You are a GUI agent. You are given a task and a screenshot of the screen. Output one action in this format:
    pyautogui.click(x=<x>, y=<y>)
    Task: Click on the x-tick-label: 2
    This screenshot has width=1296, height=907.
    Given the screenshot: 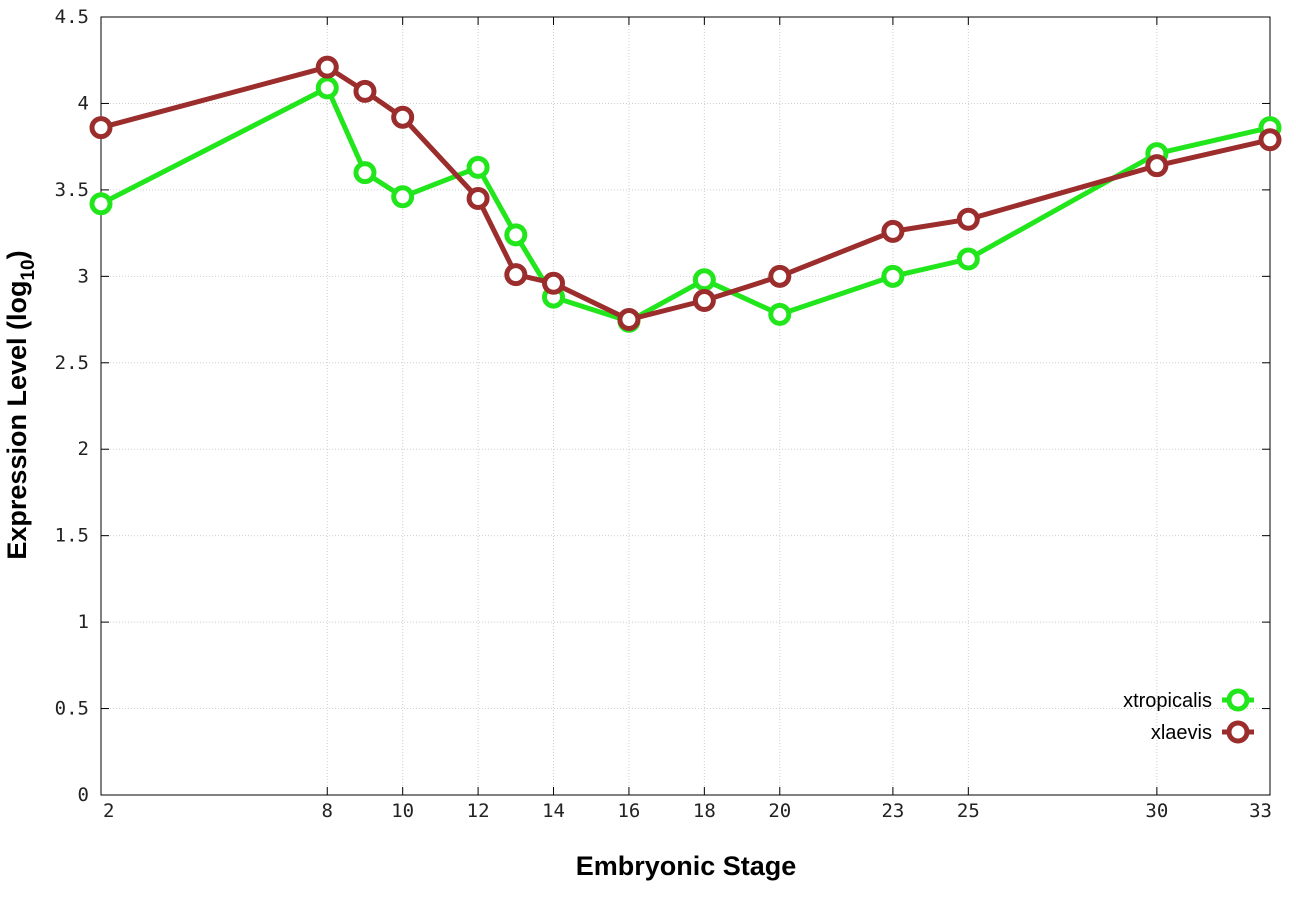 What is the action you would take?
    pyautogui.click(x=108, y=811)
    